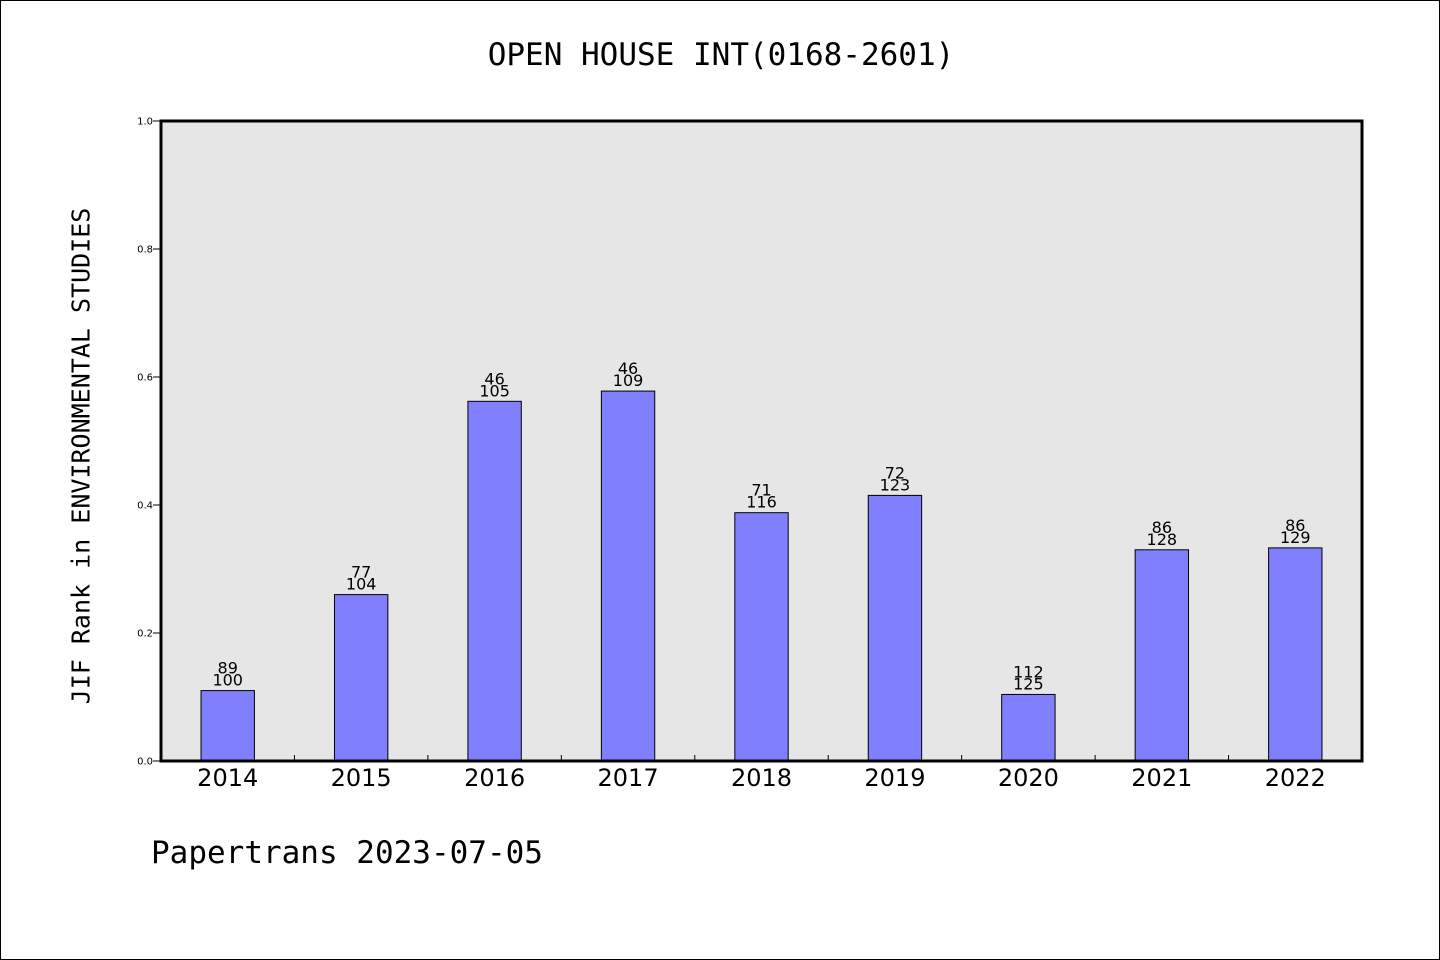  Describe the element at coordinates (1295, 537) in the screenshot. I see `bar-total-label: 129` at that location.